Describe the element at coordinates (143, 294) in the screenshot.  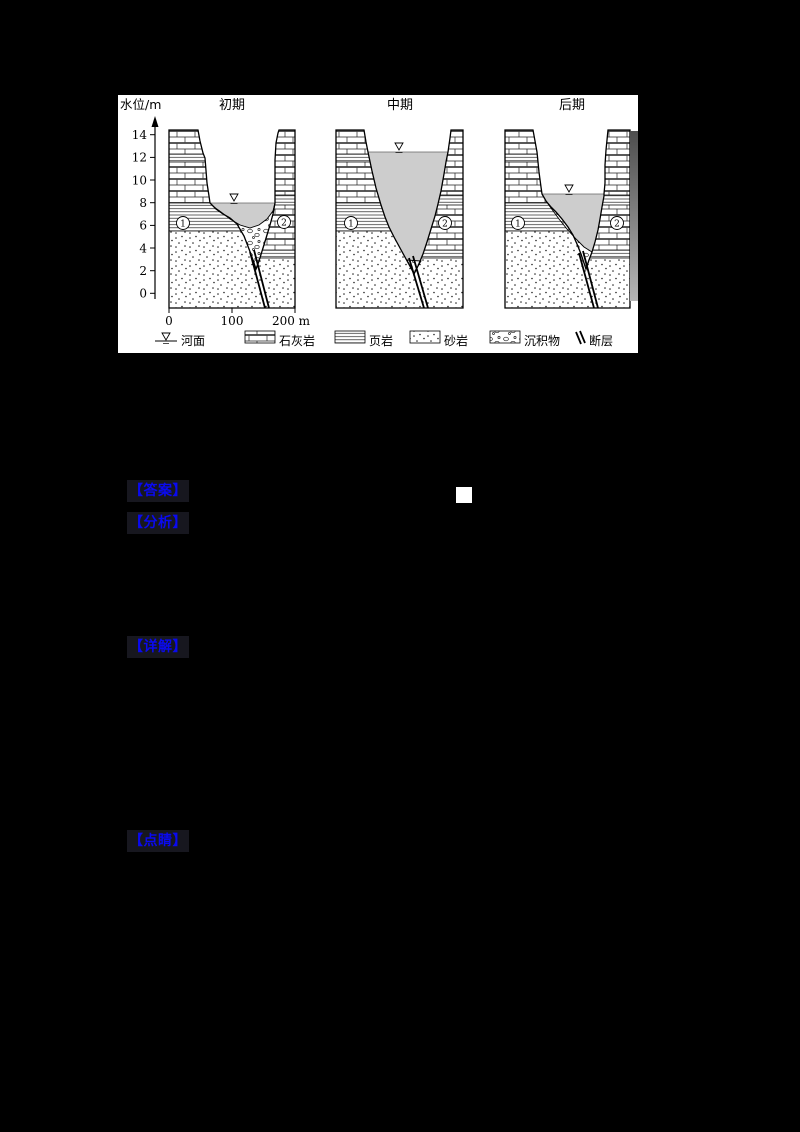
I see `y-tick-label: 0` at that location.